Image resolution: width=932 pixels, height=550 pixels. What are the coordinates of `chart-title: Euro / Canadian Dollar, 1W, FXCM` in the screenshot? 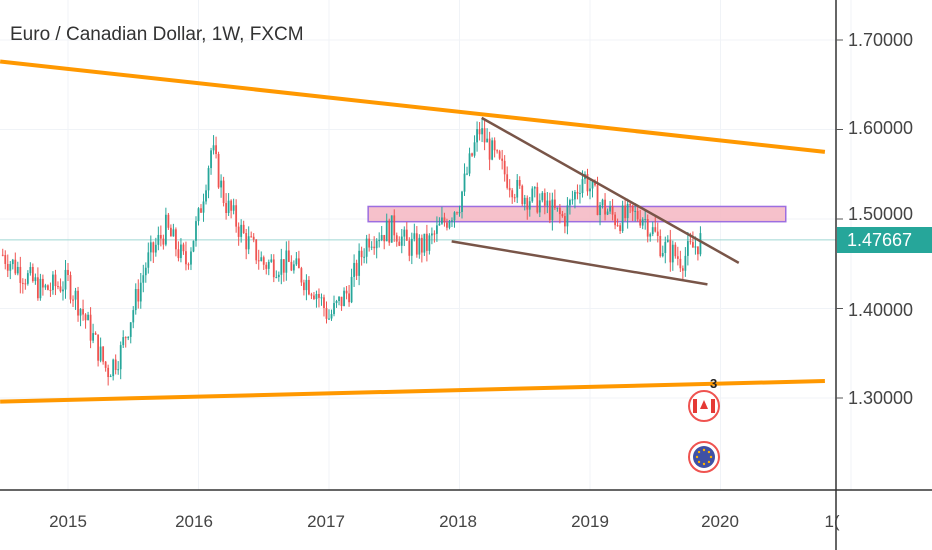 It's located at (157, 34).